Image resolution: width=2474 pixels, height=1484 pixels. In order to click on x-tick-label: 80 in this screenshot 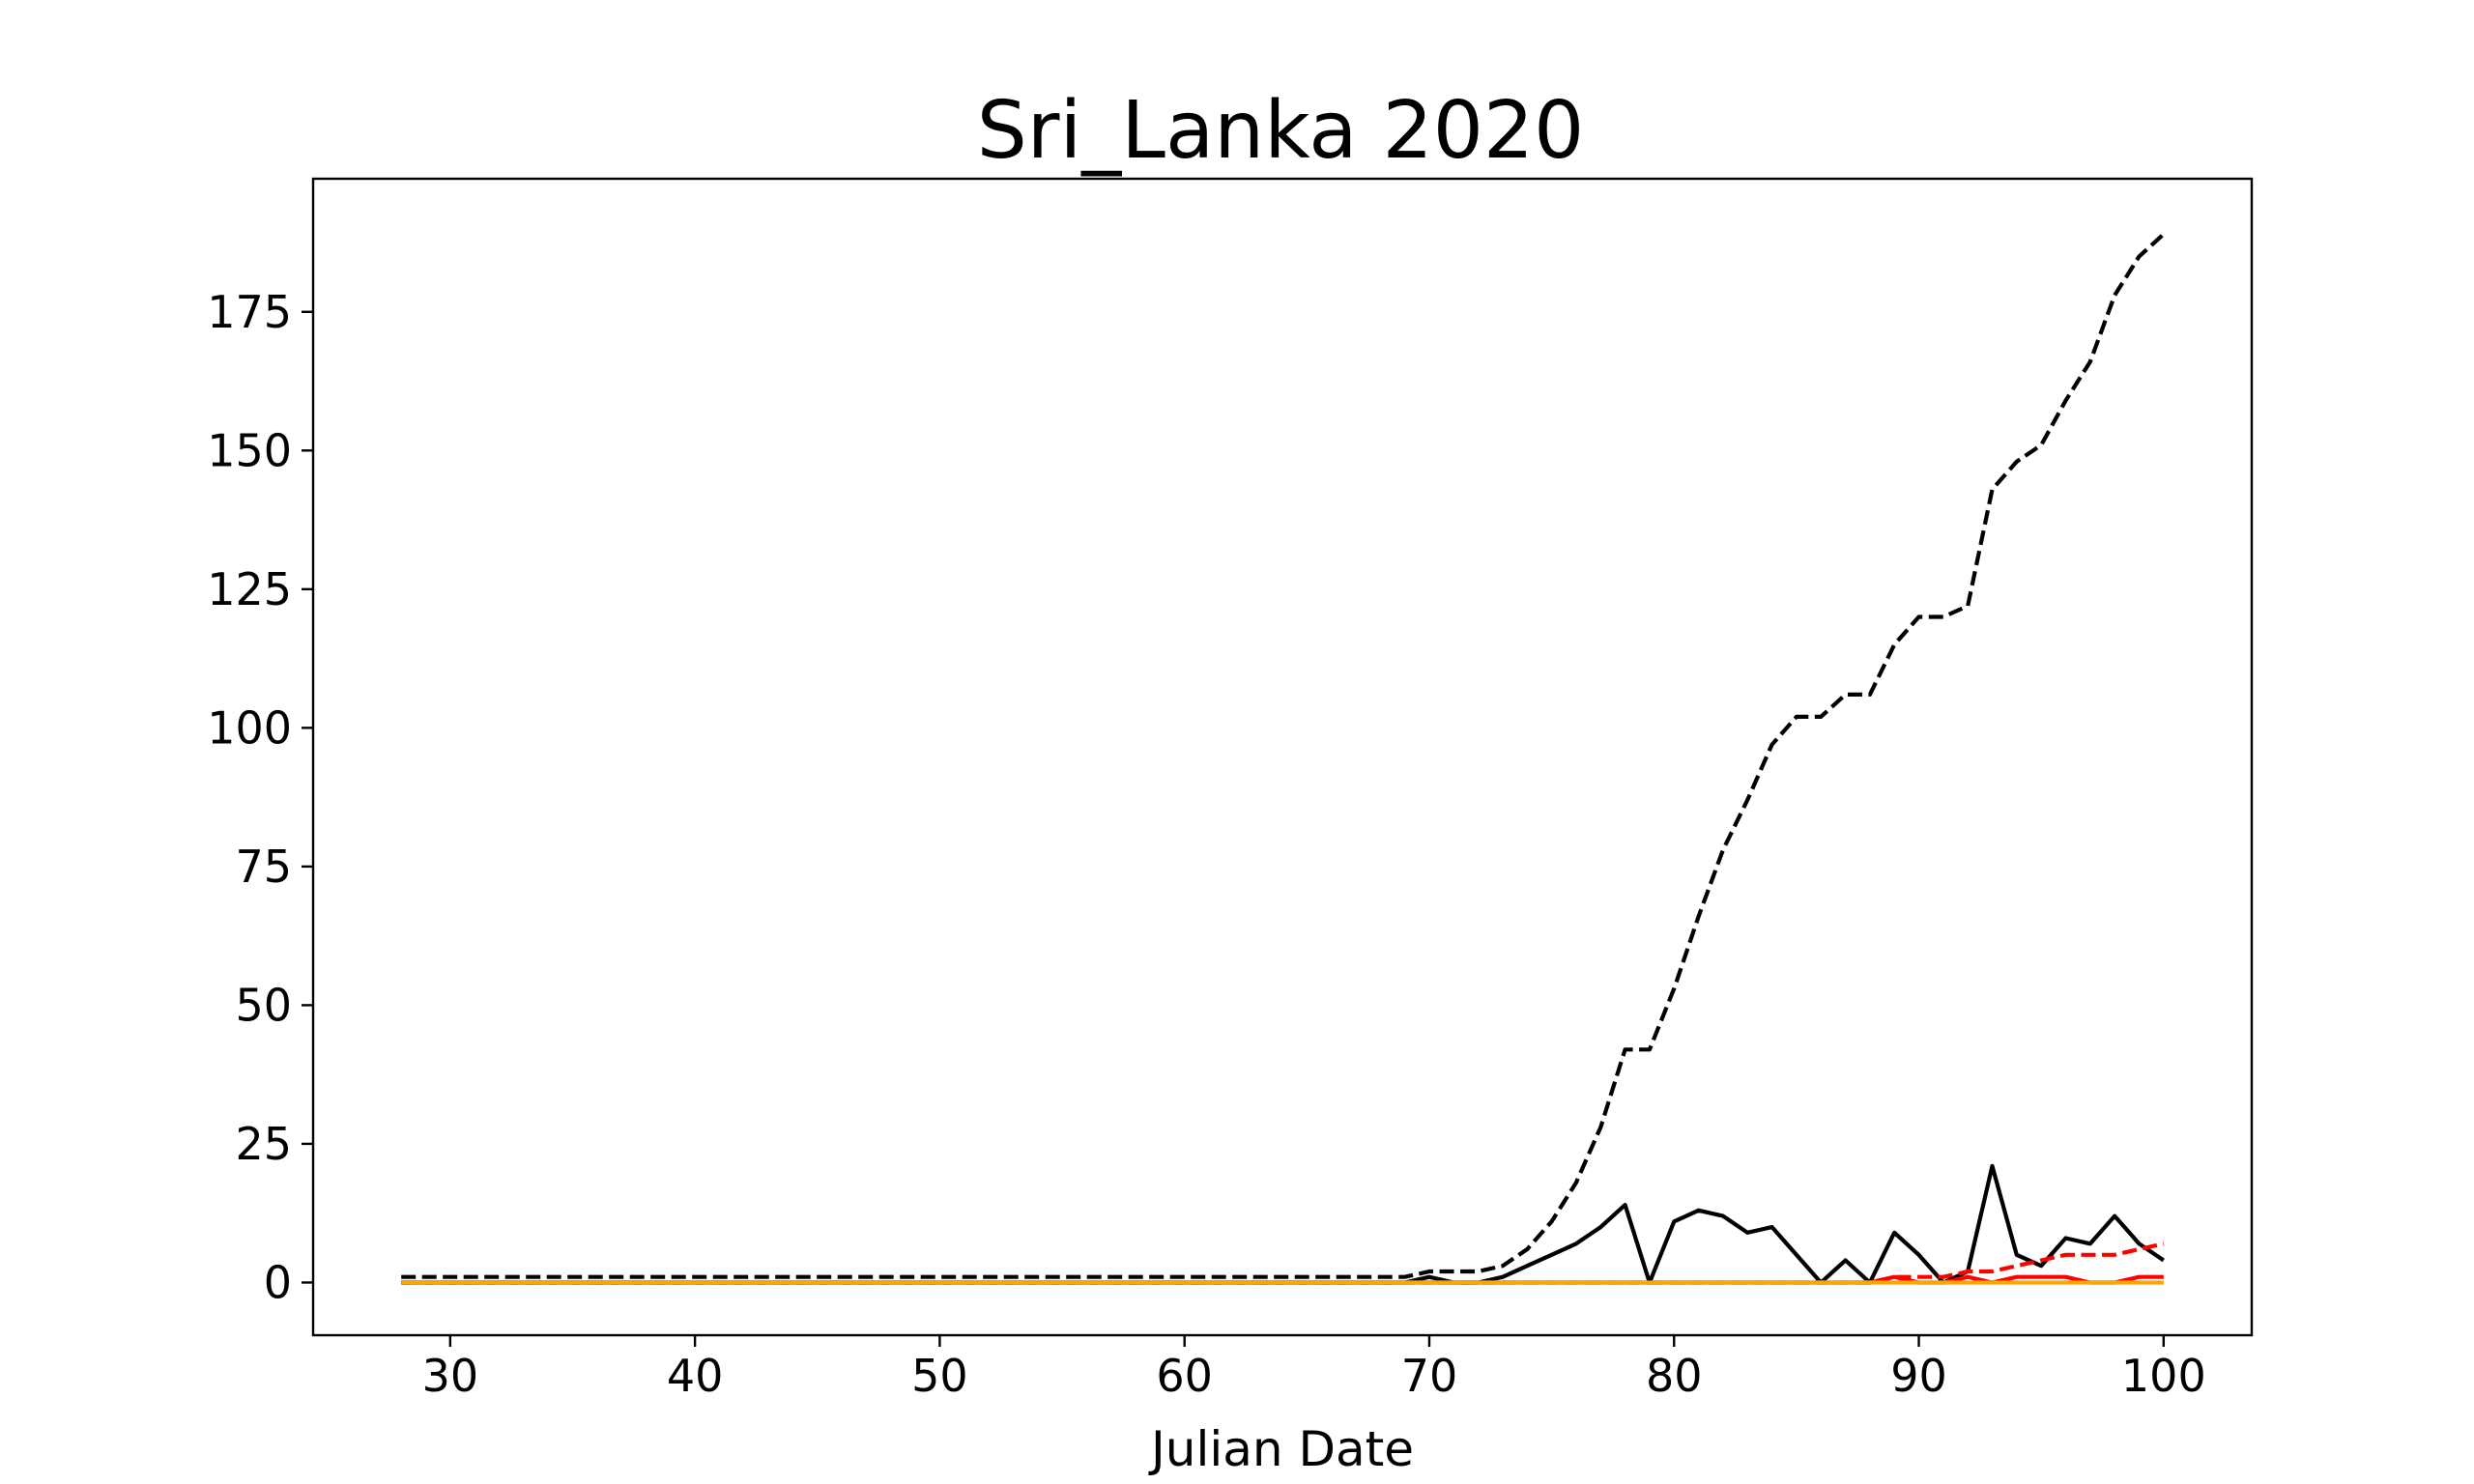, I will do `click(1675, 1376)`.